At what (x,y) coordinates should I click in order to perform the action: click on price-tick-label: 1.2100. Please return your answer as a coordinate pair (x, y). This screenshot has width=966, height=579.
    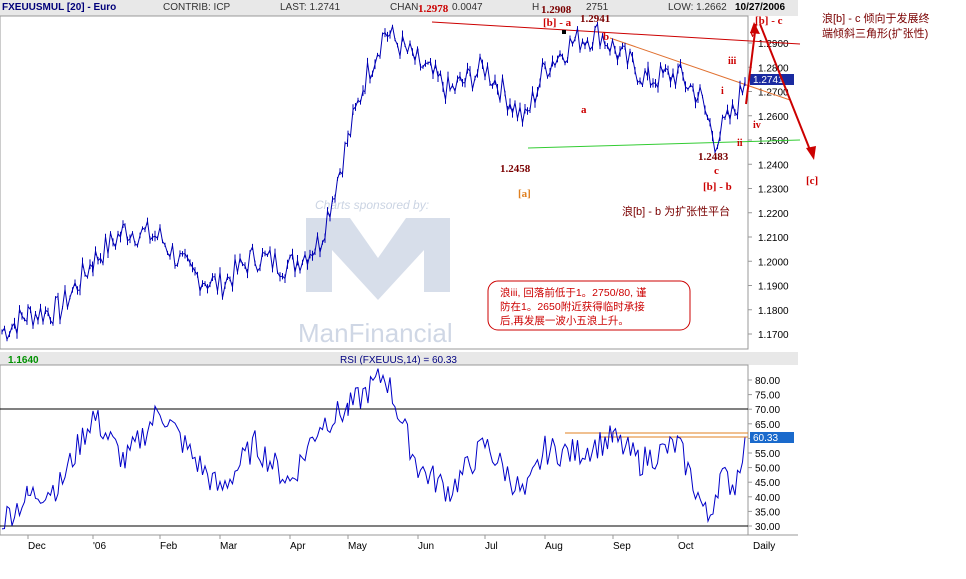
    Looking at the image, I should click on (773, 238).